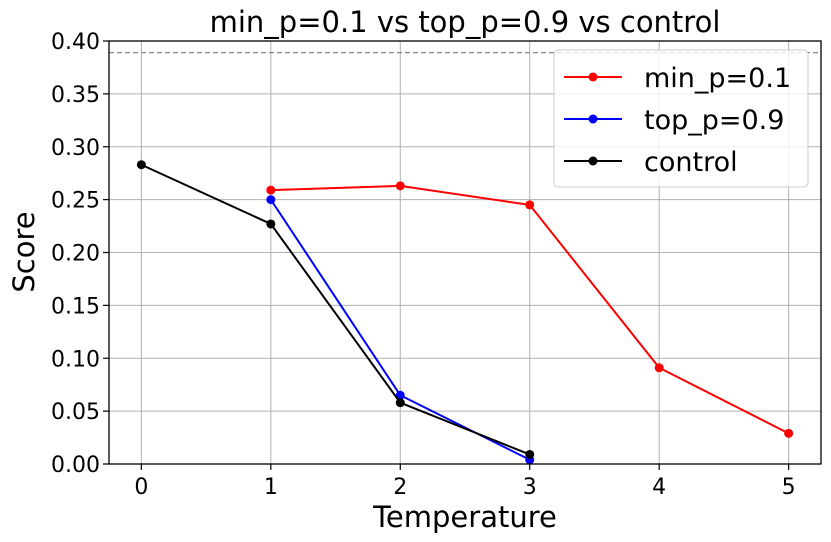  Describe the element at coordinates (691, 162) in the screenshot. I see `legend-label: control` at that location.